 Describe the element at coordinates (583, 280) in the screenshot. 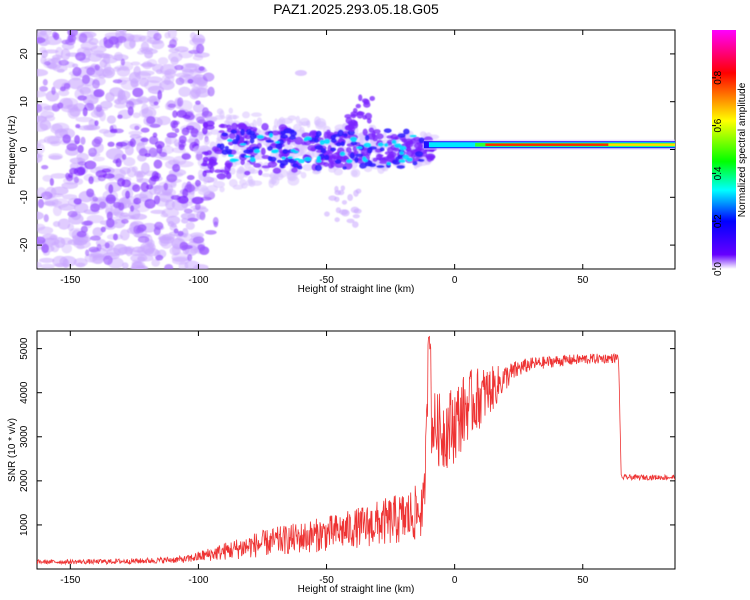

I see `spectrogram-x-tick-label: 50` at that location.